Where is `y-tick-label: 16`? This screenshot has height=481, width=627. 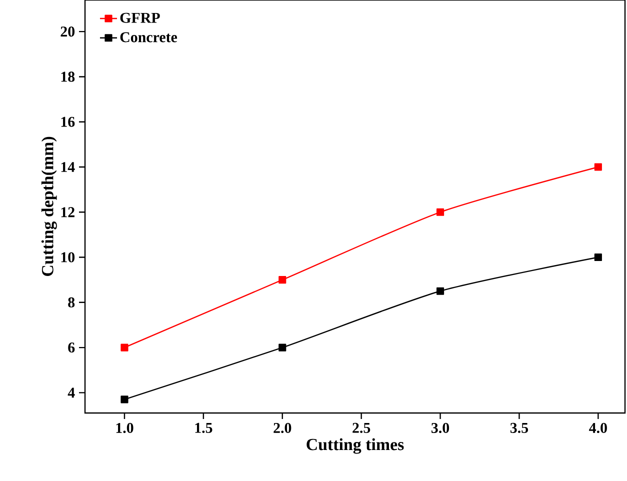 y-tick-label: 16 is located at coordinates (68, 121).